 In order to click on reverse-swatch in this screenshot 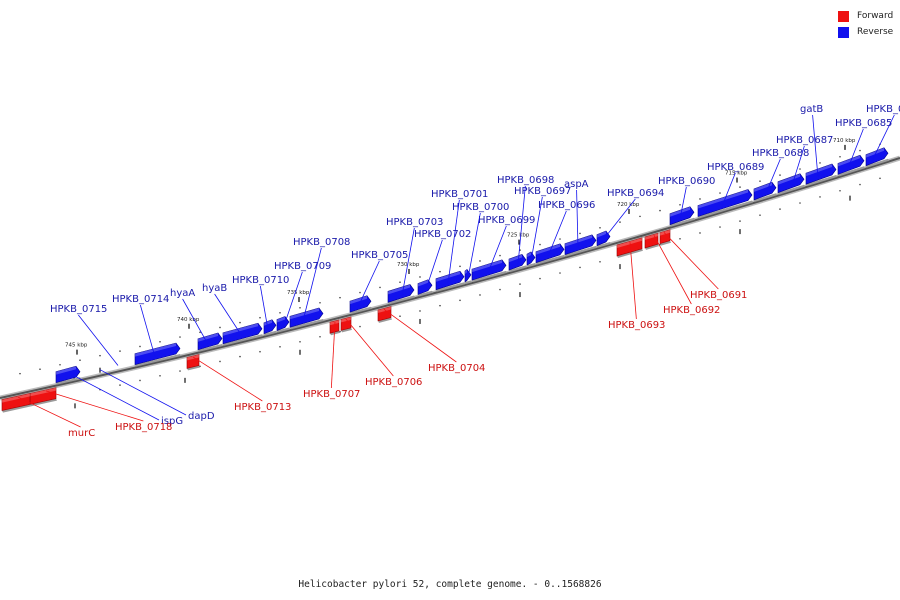, I will do `click(843, 32)`.